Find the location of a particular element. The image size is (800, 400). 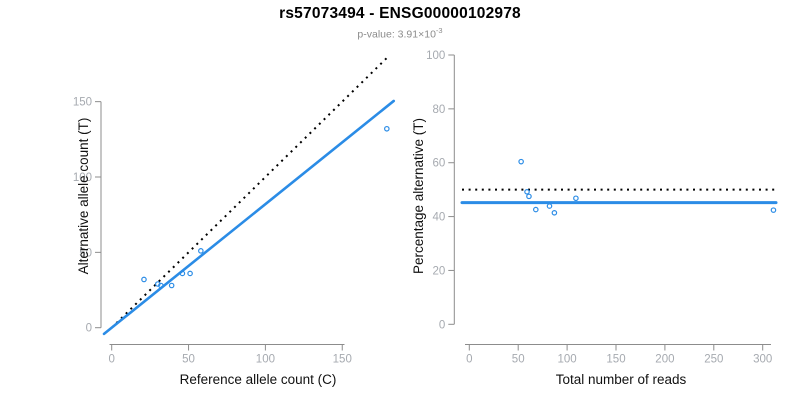

y-tick-label: 20 is located at coordinates (439, 271).